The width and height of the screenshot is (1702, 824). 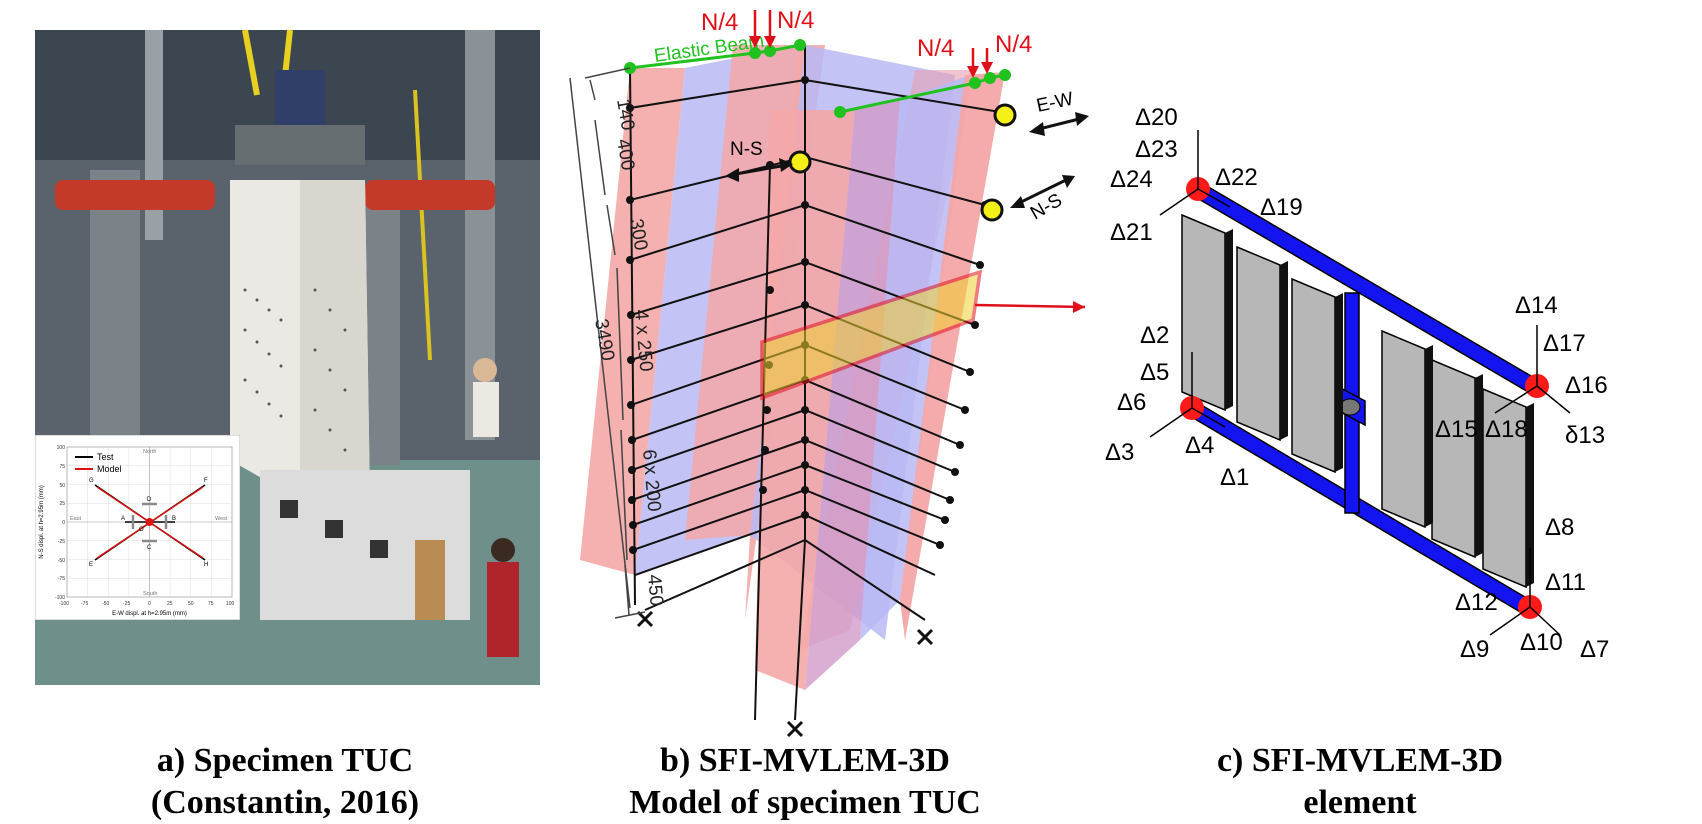 What do you see at coordinates (105, 457) in the screenshot?
I see `legend-test-label: Test` at bounding box center [105, 457].